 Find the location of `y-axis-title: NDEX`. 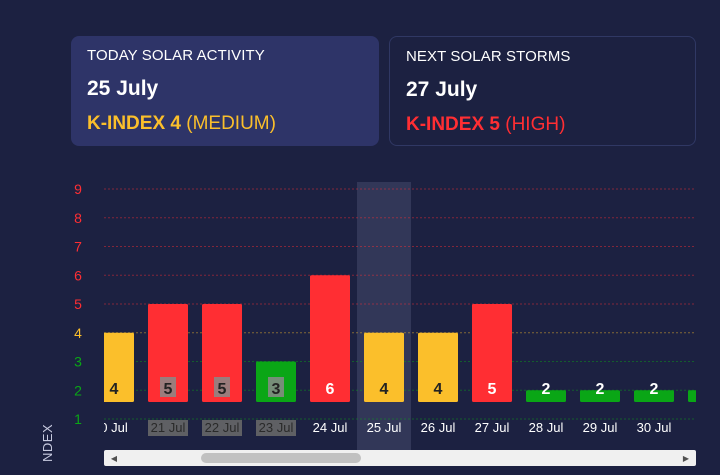

y-axis-title: NDEX is located at coordinates (47, 442).